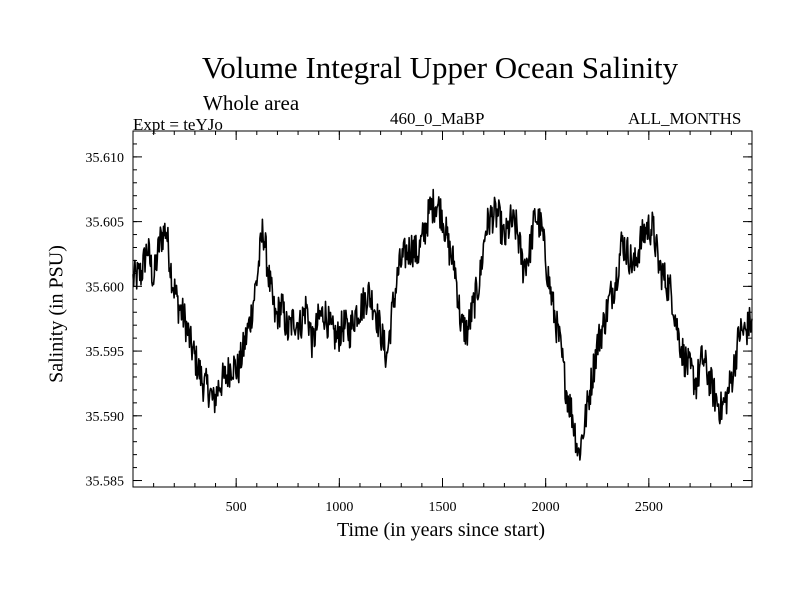 The height and width of the screenshot is (600, 800). What do you see at coordinates (437, 118) in the screenshot?
I see `run-id-label: 460_0_MaBP` at bounding box center [437, 118].